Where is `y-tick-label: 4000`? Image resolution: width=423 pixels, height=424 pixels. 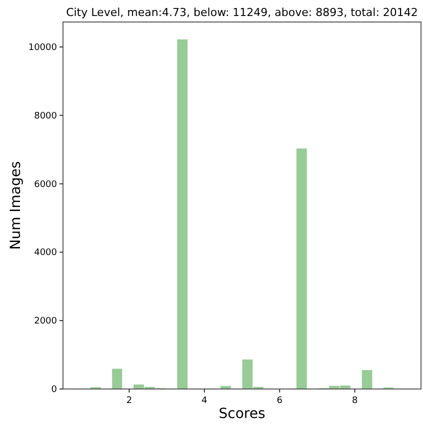 y-tick-label: 4000 is located at coordinates (46, 253).